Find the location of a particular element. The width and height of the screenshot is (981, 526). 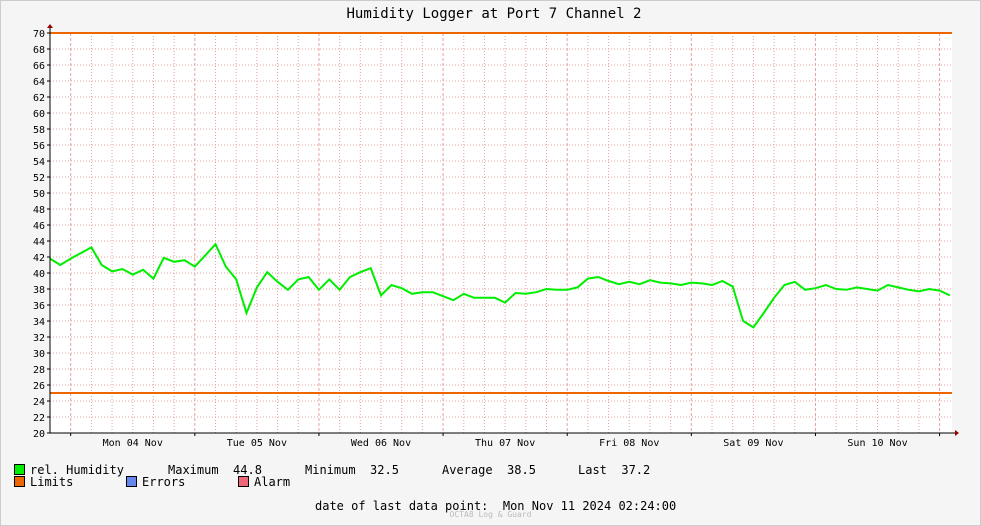

legend-last: Last 37.2 is located at coordinates (614, 470).